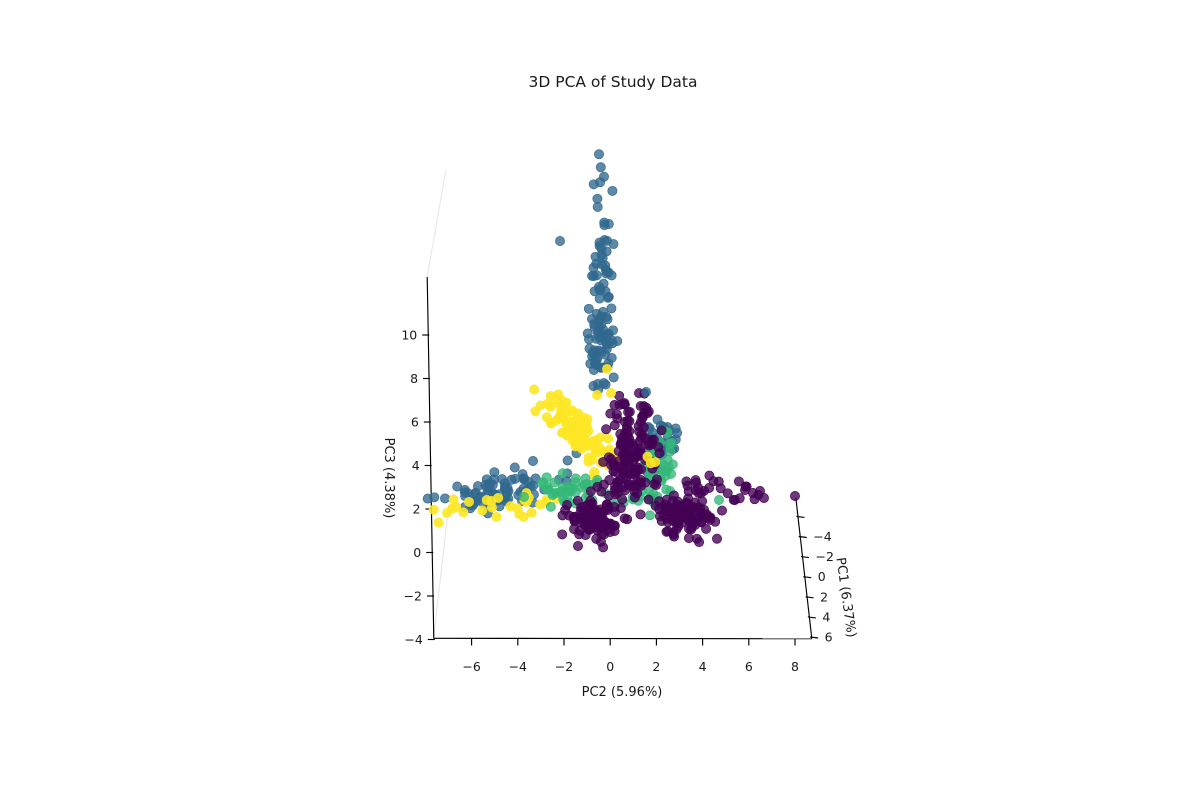 The width and height of the screenshot is (1200, 800). Describe the element at coordinates (622, 692) in the screenshot. I see `x-axis-label: PC2 (5.96%)` at that location.